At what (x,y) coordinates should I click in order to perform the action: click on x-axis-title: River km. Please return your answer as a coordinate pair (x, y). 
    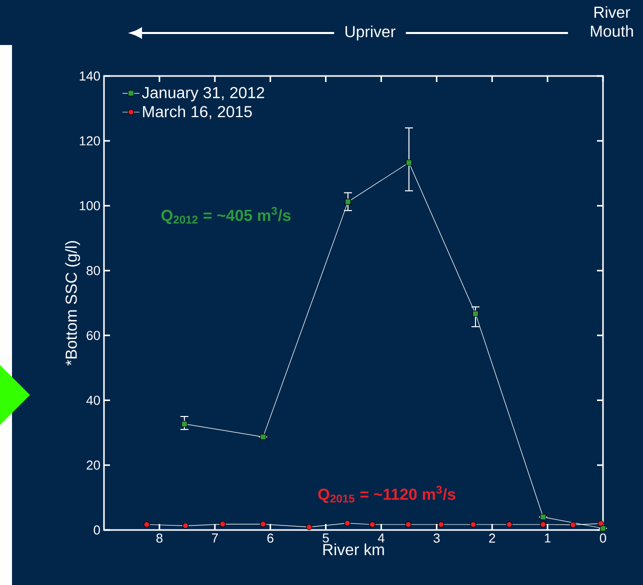
    Looking at the image, I should click on (353, 550).